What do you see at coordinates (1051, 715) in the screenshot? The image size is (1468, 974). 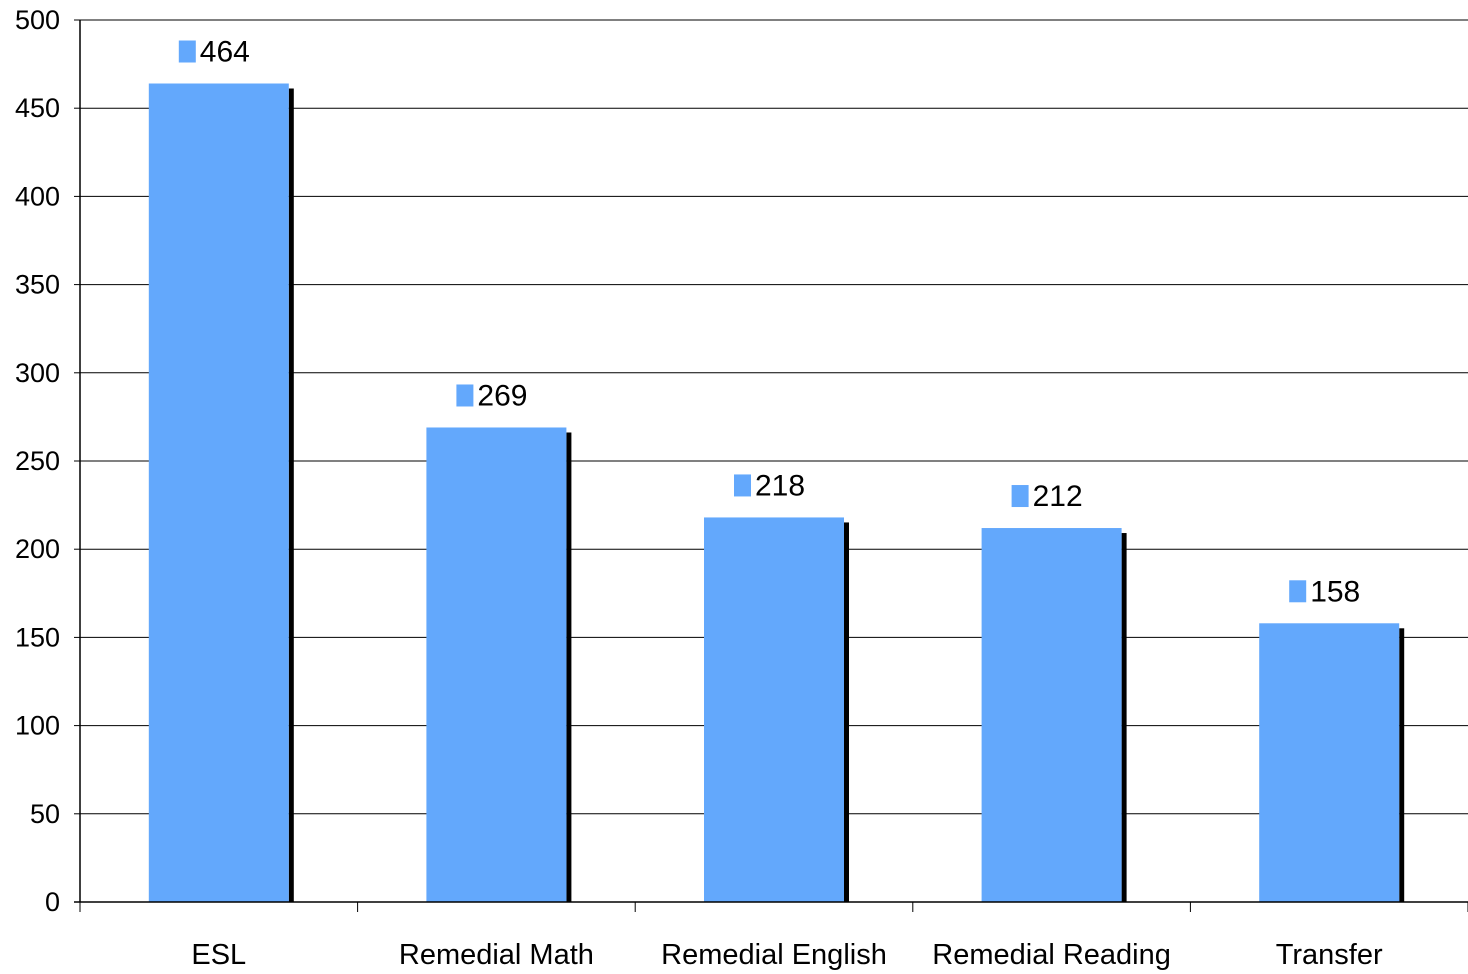 I see `bar-remedial-reading` at bounding box center [1051, 715].